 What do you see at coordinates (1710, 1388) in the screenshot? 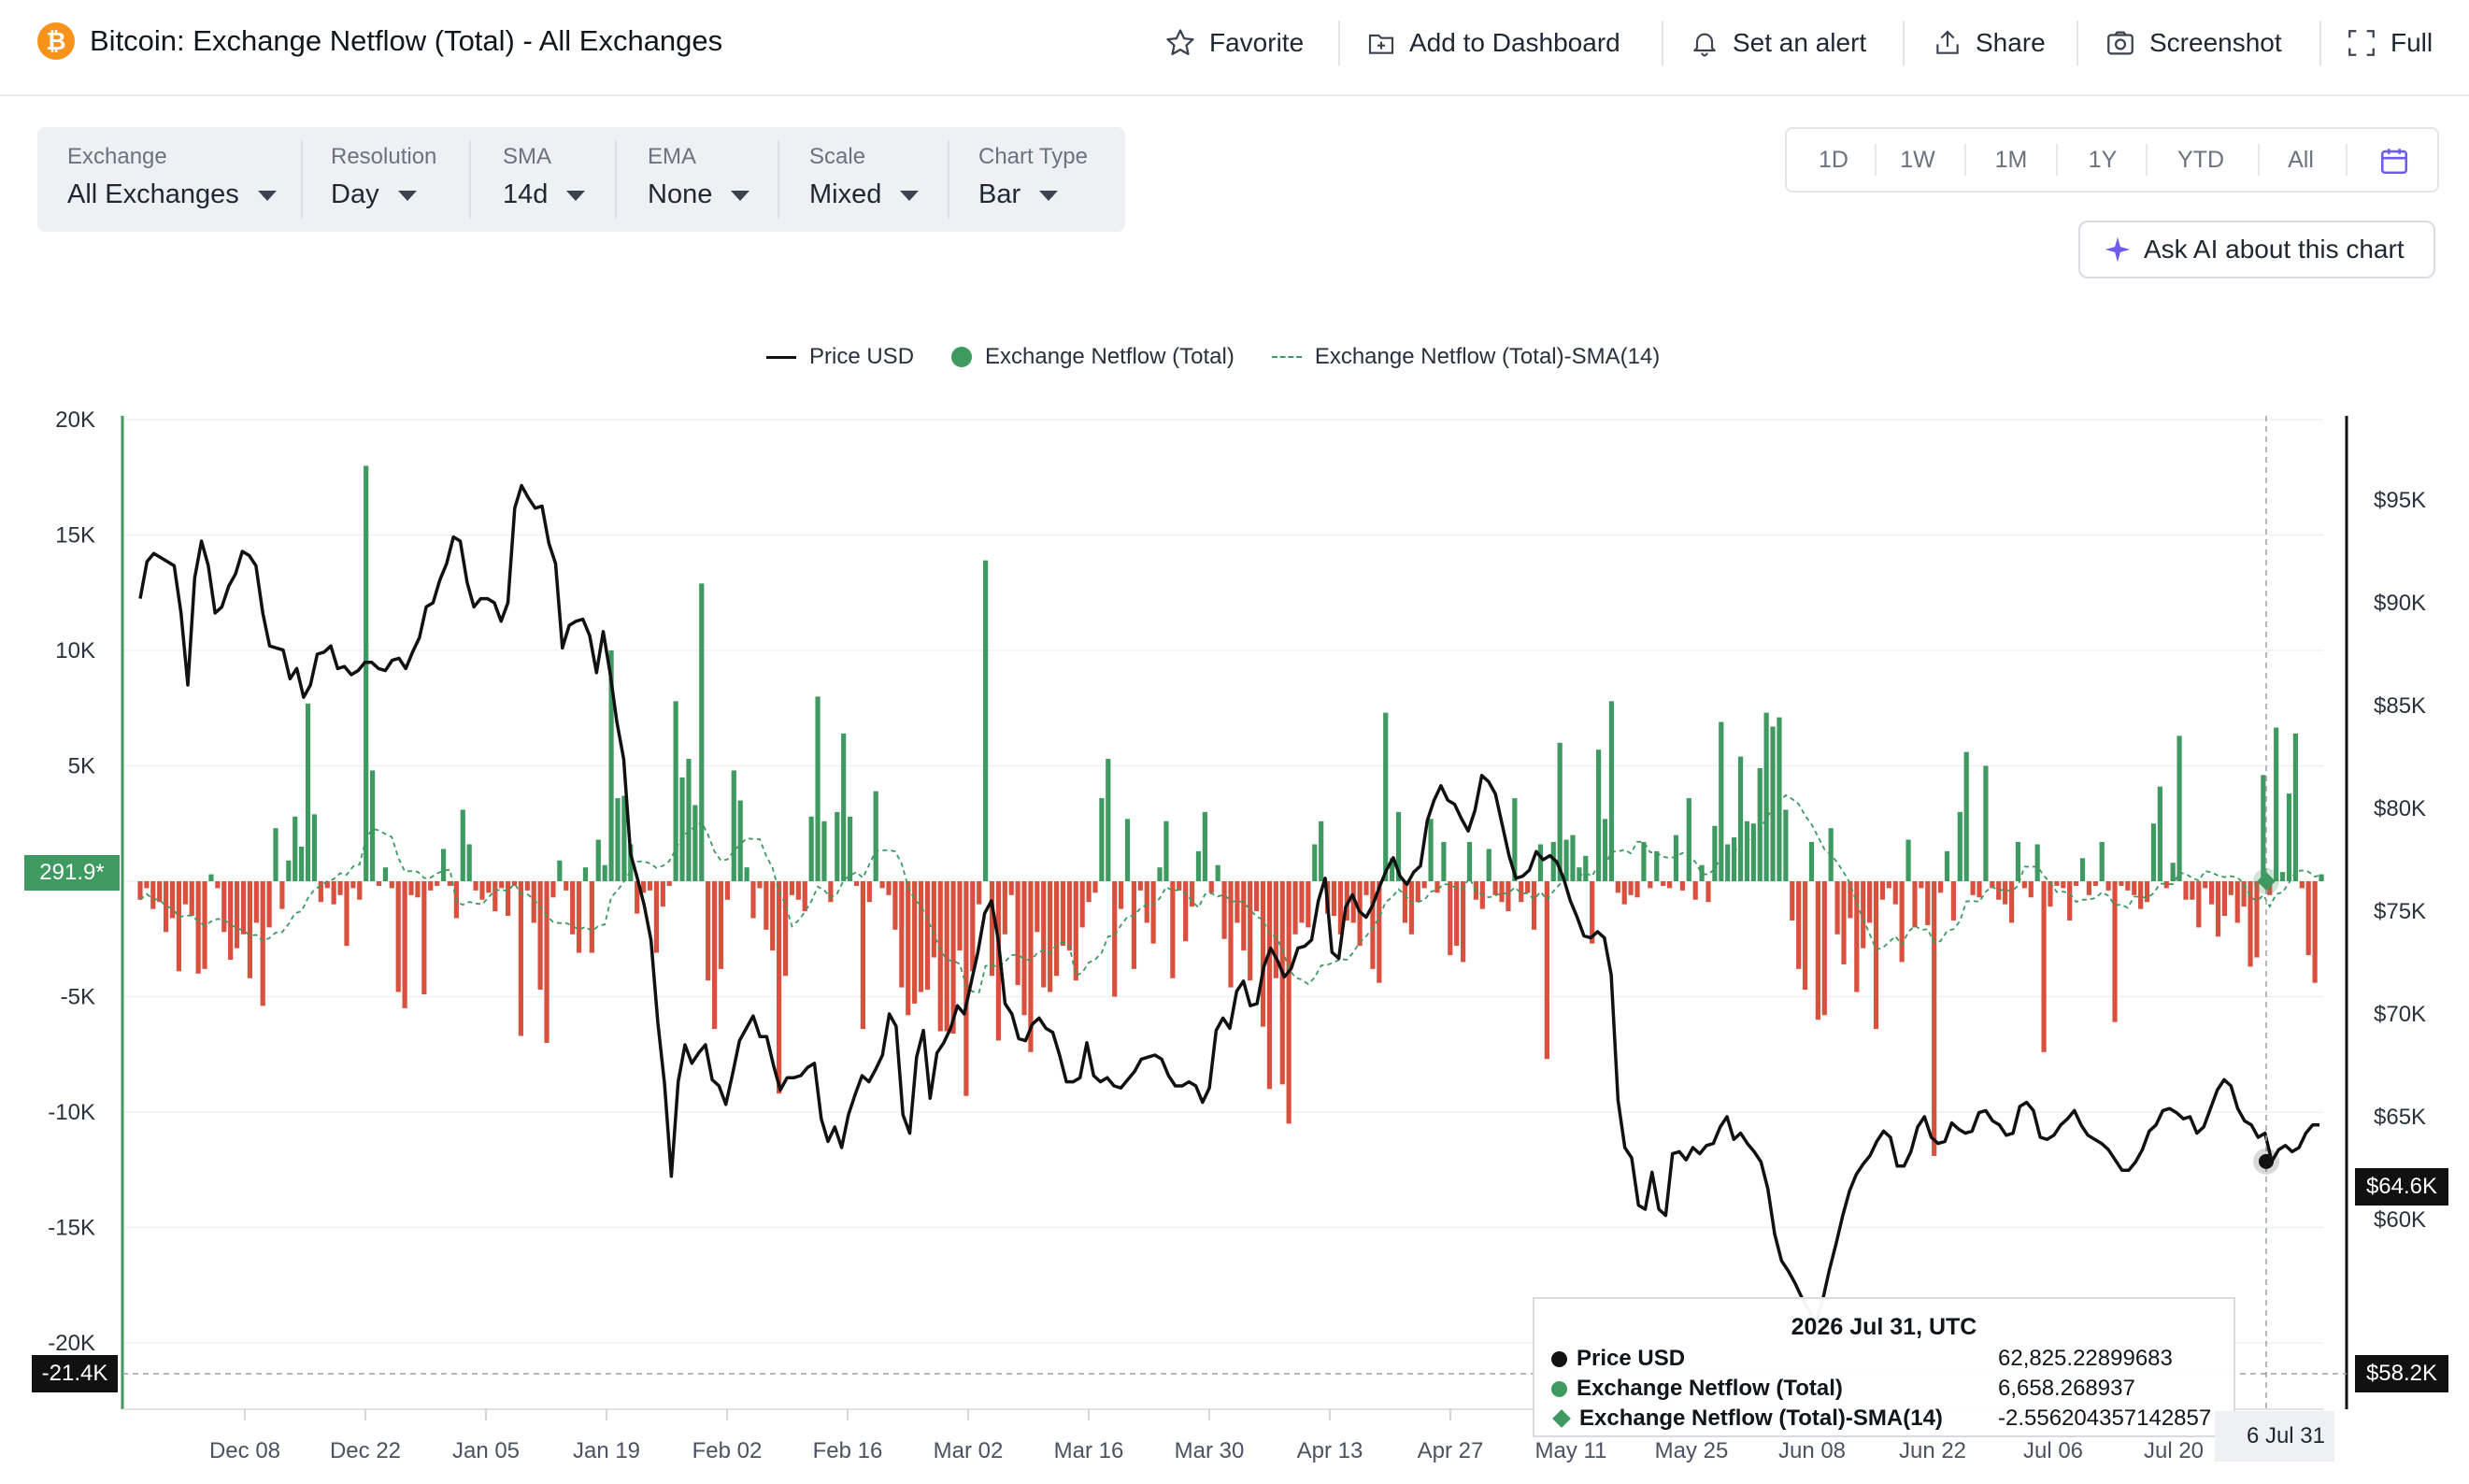
I see `tooltip-label: Exchange Netflow (Total)` at bounding box center [1710, 1388].